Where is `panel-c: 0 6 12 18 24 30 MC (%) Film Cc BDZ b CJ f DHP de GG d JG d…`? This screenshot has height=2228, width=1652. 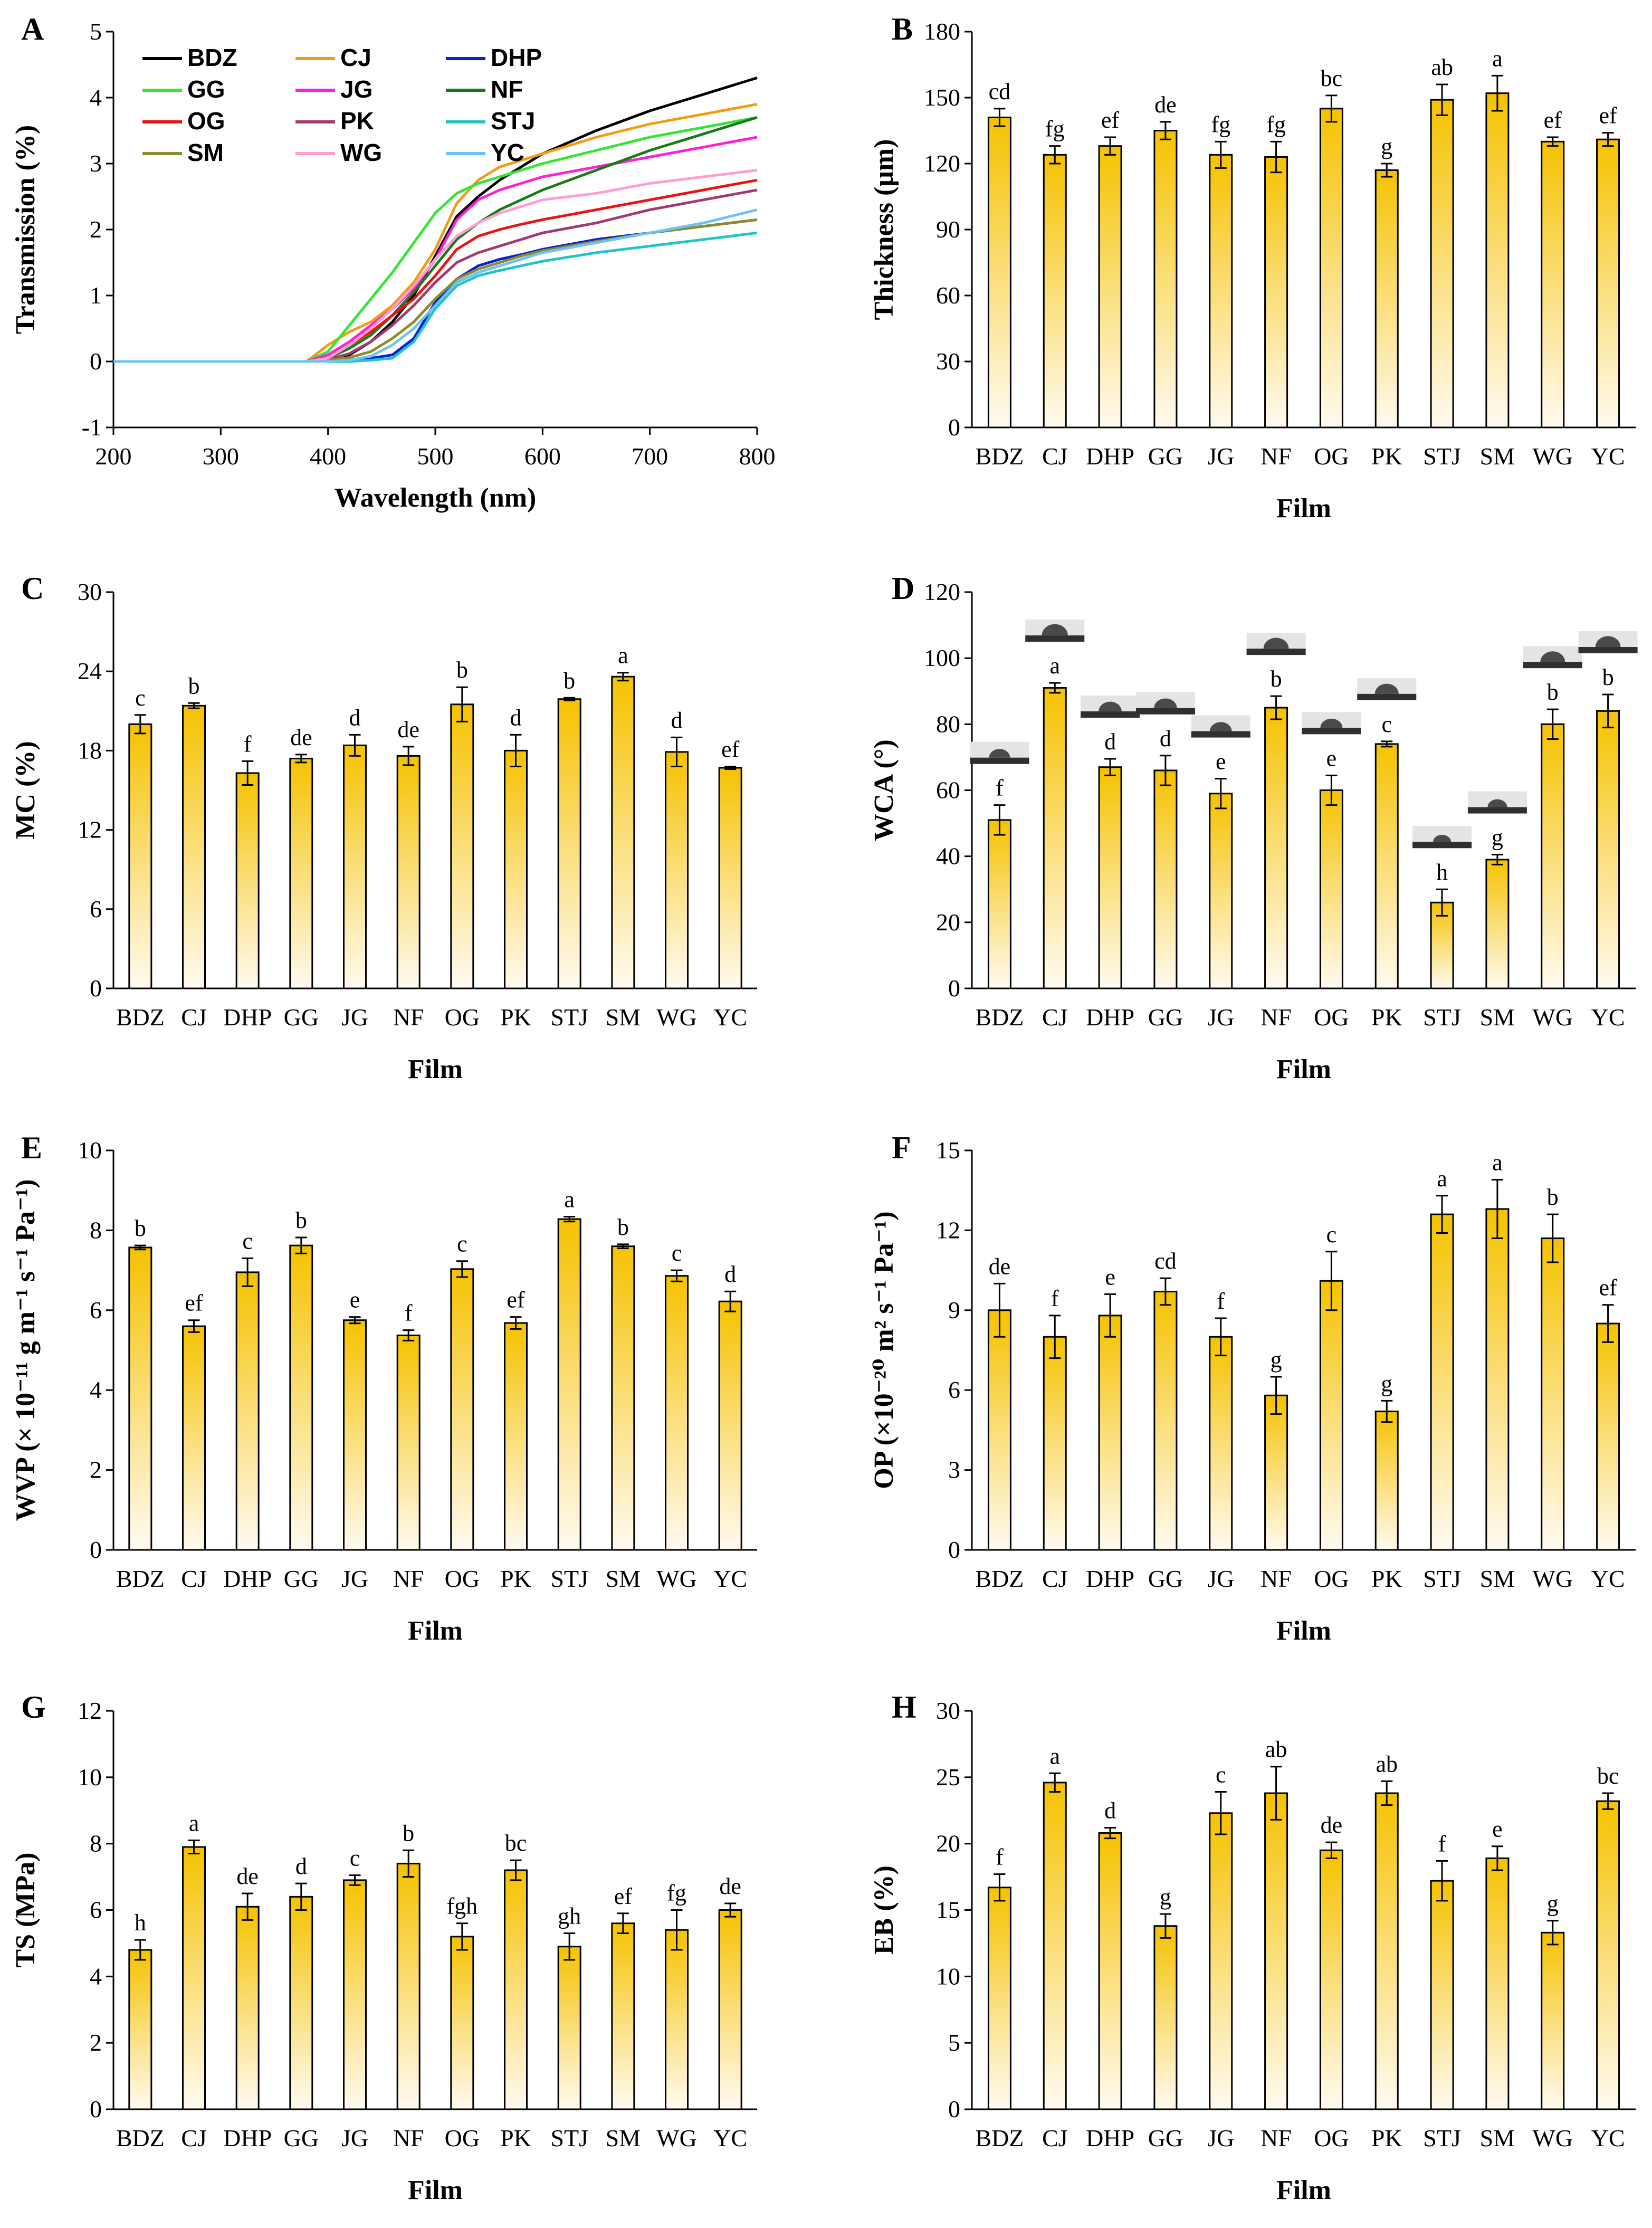 panel-c: 0 6 12 18 24 30 MC (%) Film Cc BDZ b CJ f DHP de GG d JG d… is located at coordinates (384, 827).